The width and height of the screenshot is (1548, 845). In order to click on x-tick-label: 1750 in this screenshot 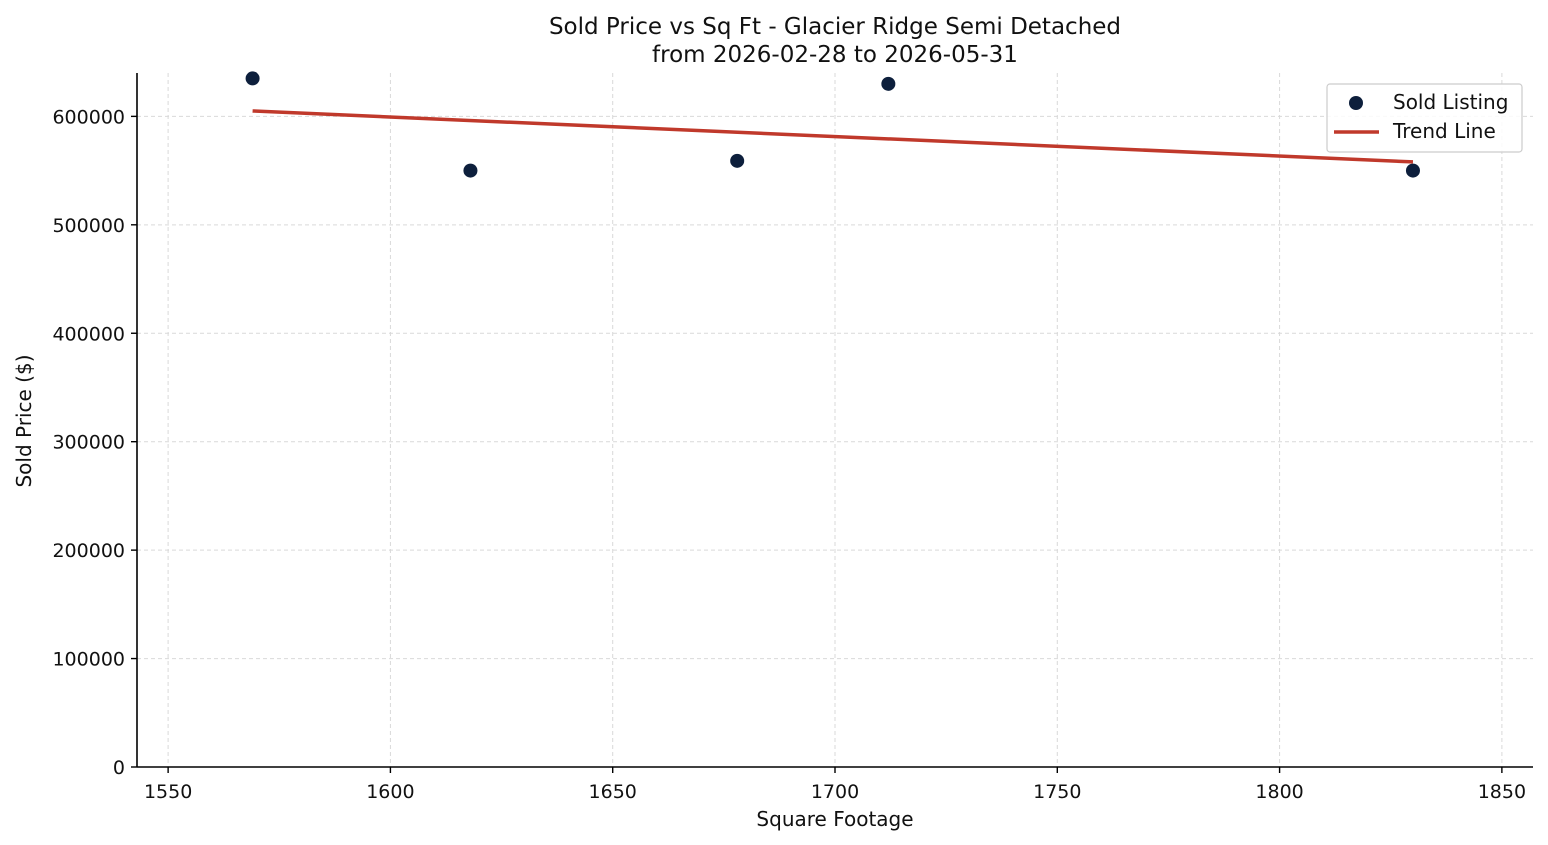, I will do `click(1057, 792)`.